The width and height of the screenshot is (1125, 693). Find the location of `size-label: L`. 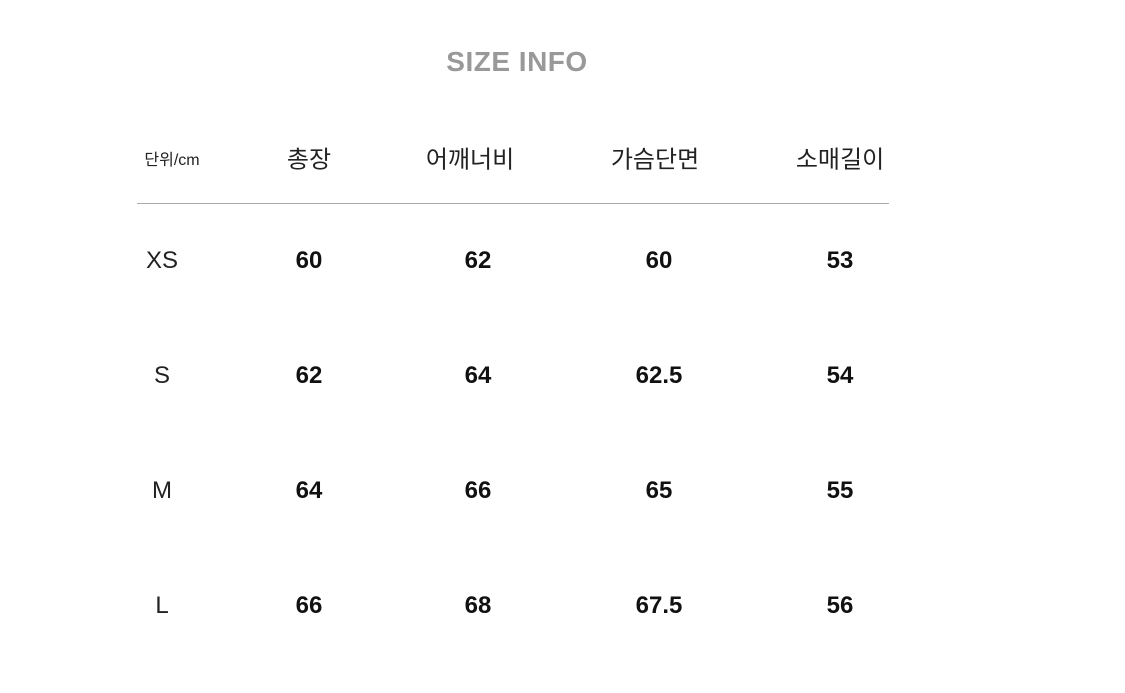

size-label: L is located at coordinates (162, 605).